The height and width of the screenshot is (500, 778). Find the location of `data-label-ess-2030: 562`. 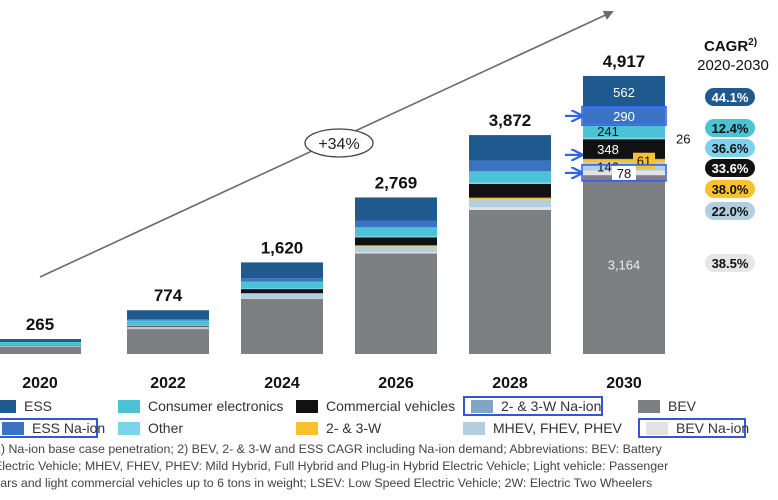

data-label-ess-2030: 562 is located at coordinates (624, 92).